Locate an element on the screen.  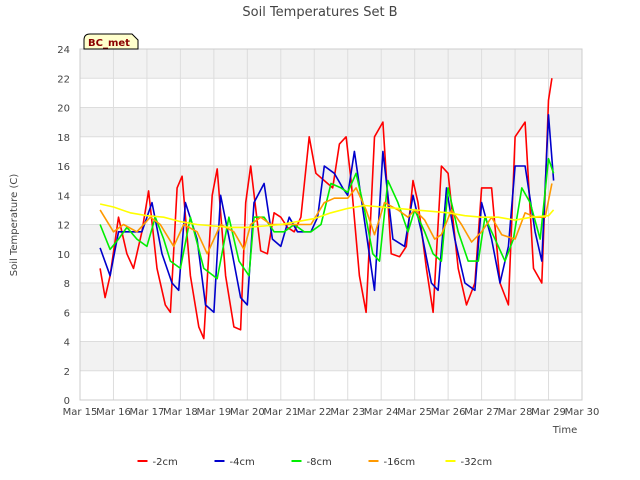
legend: -2cm -4cm -8cm -16cm -32cm is located at coordinates (315, 462).